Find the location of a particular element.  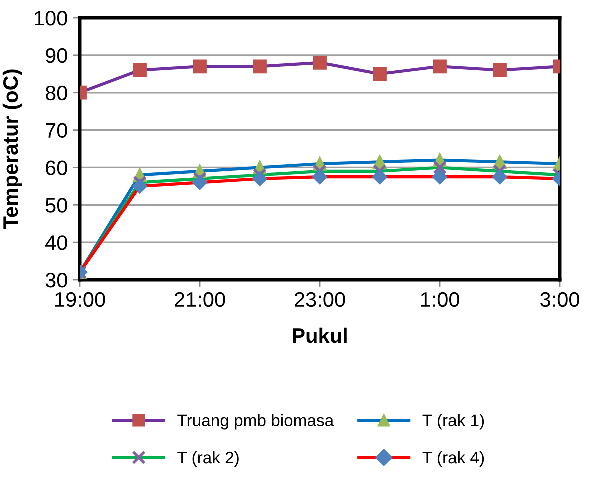

legend-label: T (rak 4) is located at coordinates (453, 459).